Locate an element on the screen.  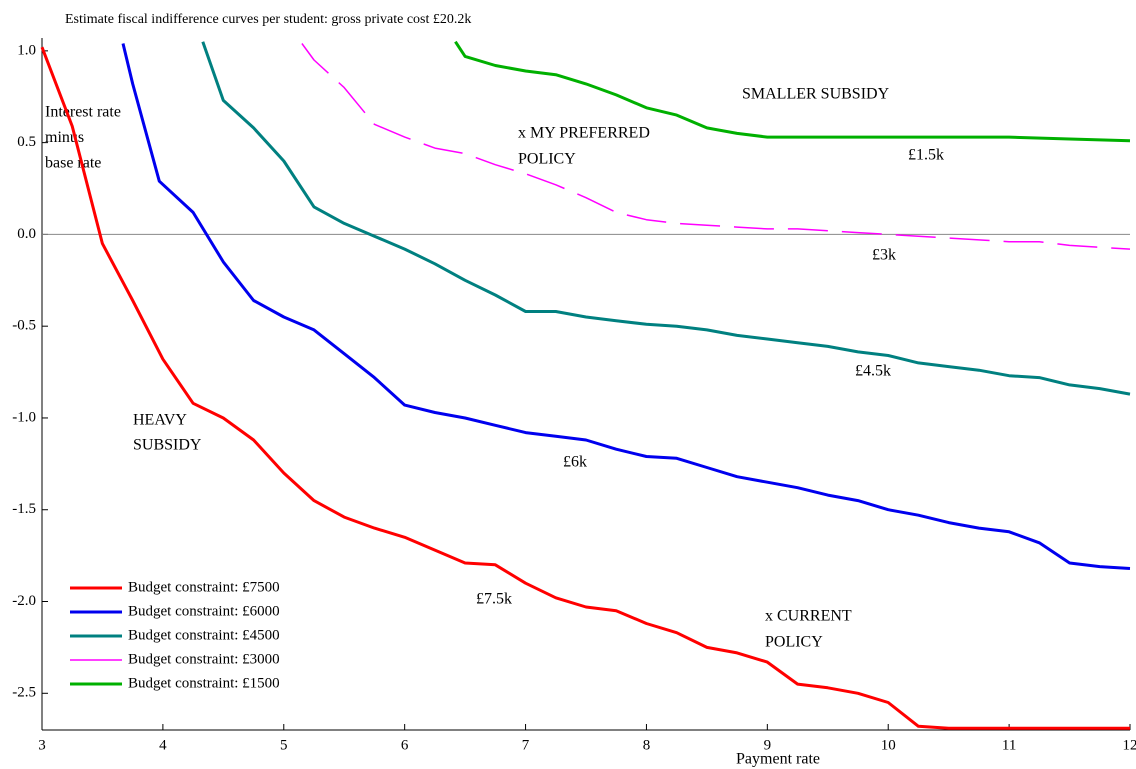
annotation: x CURRENT is located at coordinates (808, 616).